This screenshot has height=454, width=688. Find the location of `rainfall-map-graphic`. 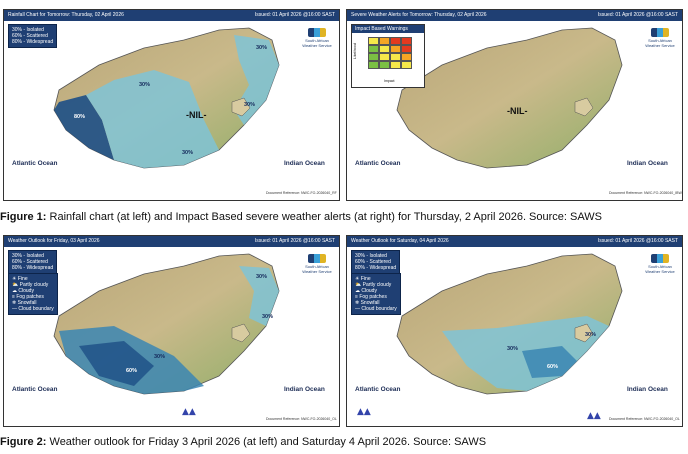

rainfall-map-graphic is located at coordinates (166, 98).